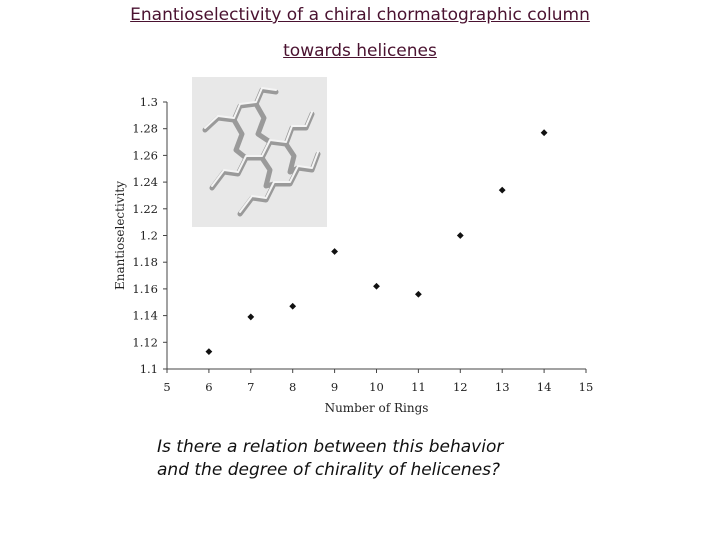 This screenshot has width=720, height=540. I want to click on y-tick-label: 1.28, so click(145, 129).